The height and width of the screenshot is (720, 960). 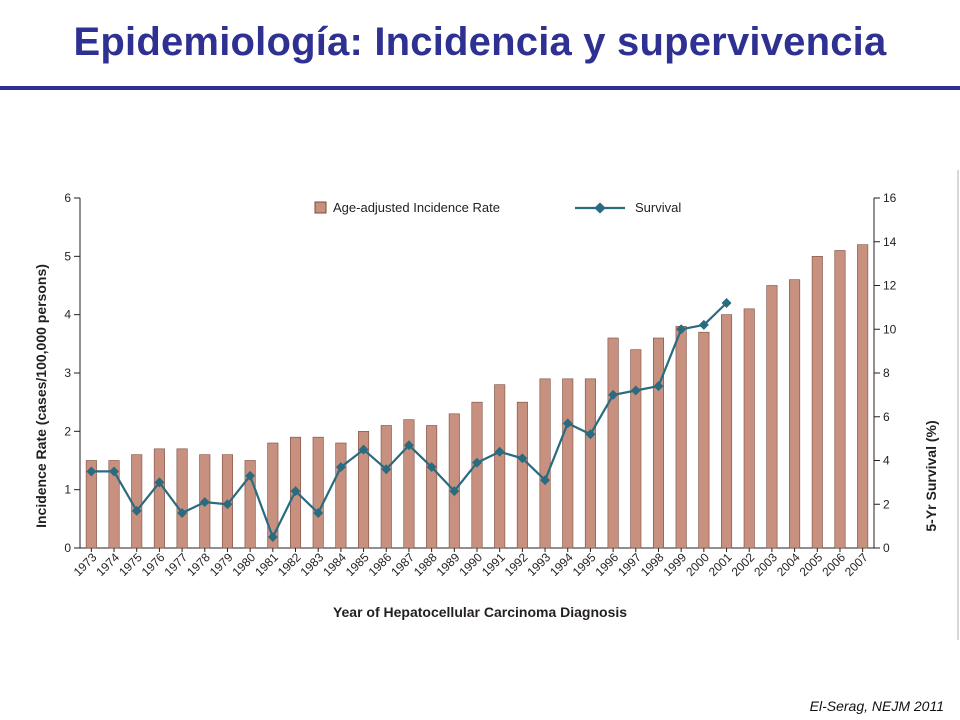 What do you see at coordinates (675, 564) in the screenshot?
I see `x-tick-label: 1999` at bounding box center [675, 564].